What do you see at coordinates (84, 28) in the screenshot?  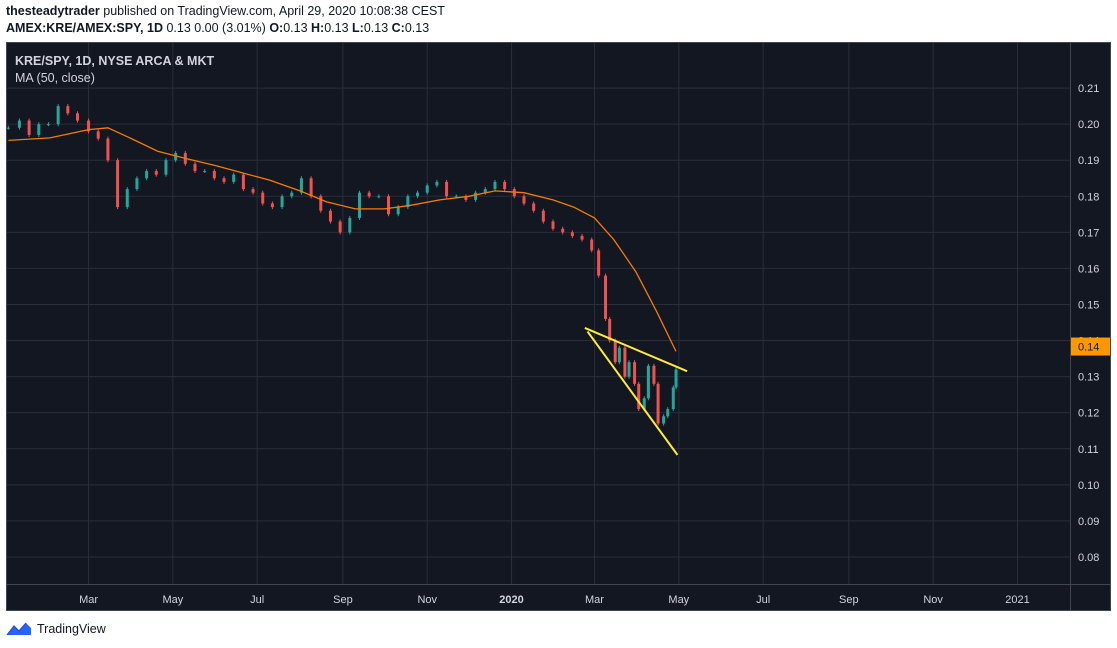 I see `symbol-label: AMEX:KRE/AMEX:SPY, 1D` at bounding box center [84, 28].